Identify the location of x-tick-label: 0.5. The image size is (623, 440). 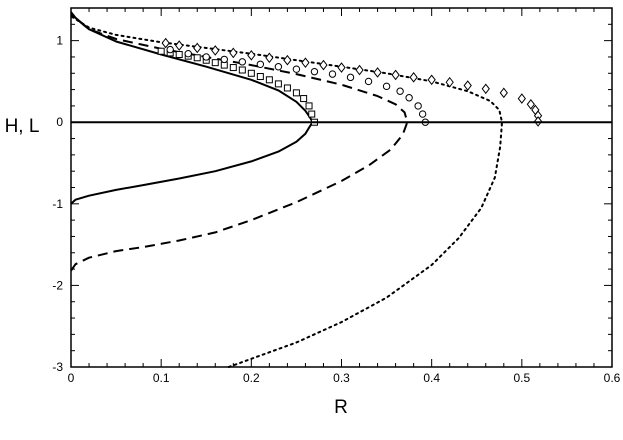
(521, 378).